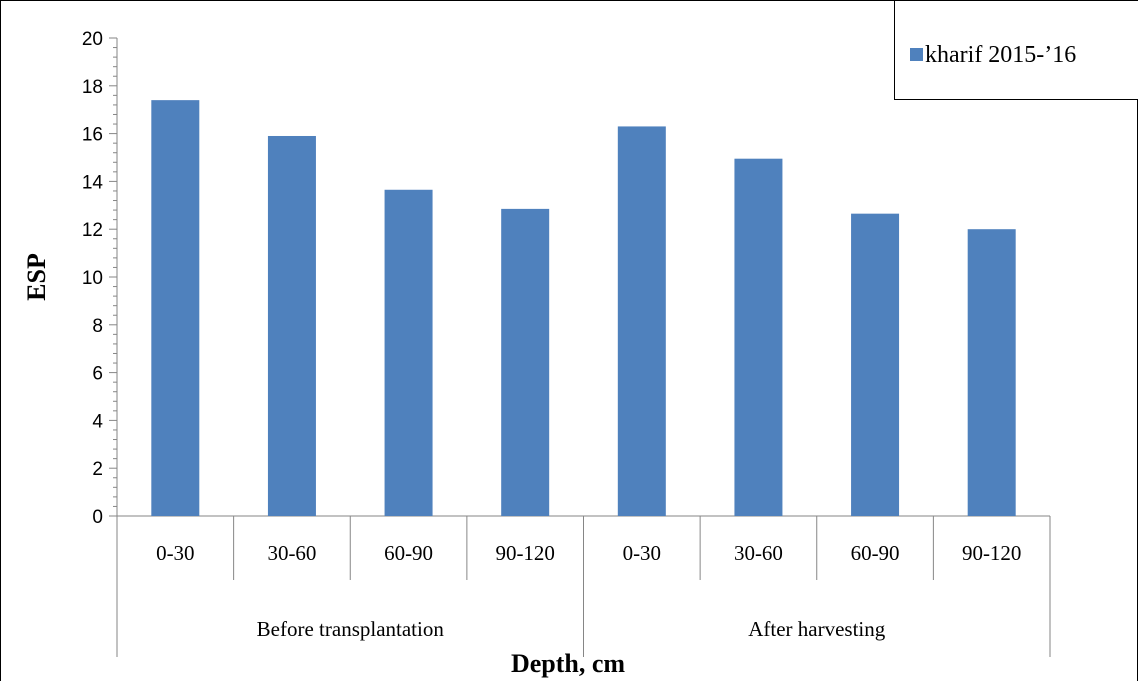 The image size is (1138, 681). What do you see at coordinates (92, 278) in the screenshot?
I see `y-tick-label: 10` at bounding box center [92, 278].